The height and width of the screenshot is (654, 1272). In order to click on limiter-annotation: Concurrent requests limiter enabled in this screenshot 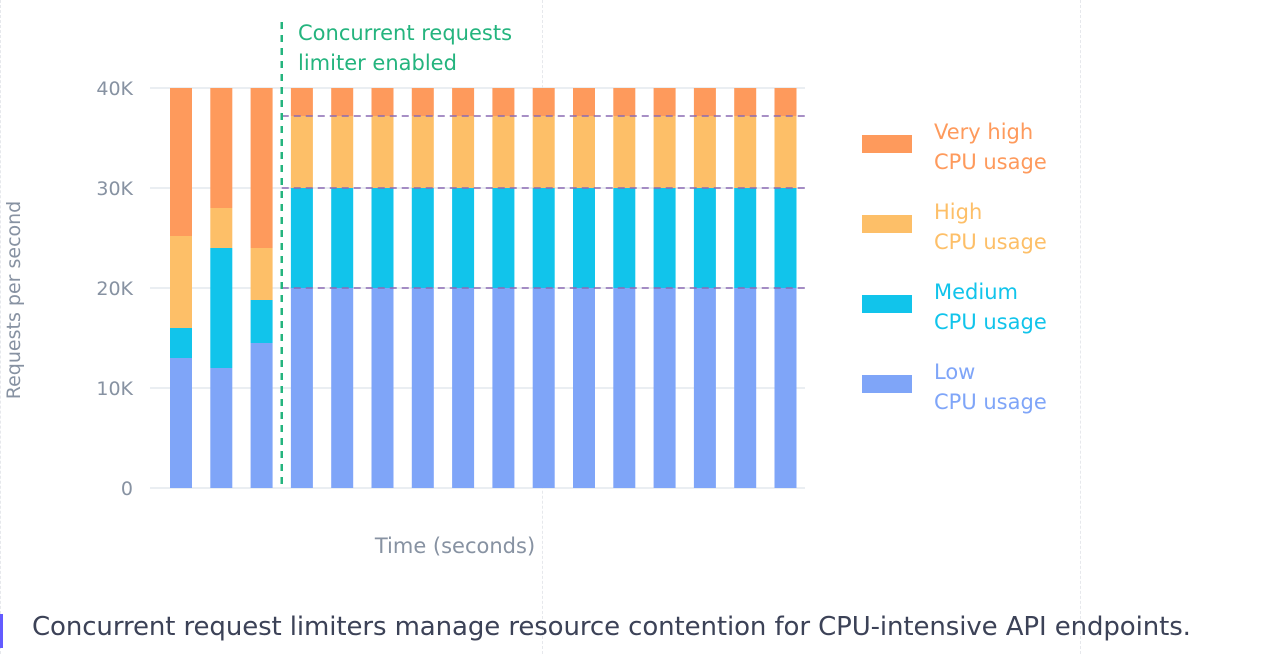, I will do `click(396, 254)`.